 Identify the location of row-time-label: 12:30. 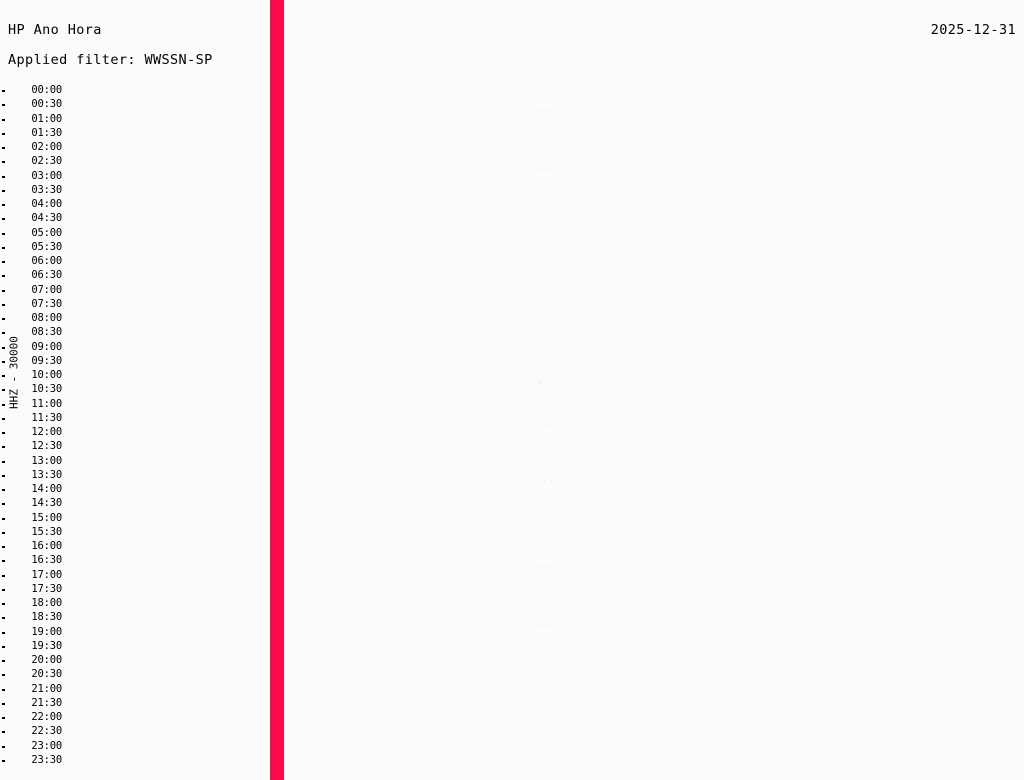
(46, 446).